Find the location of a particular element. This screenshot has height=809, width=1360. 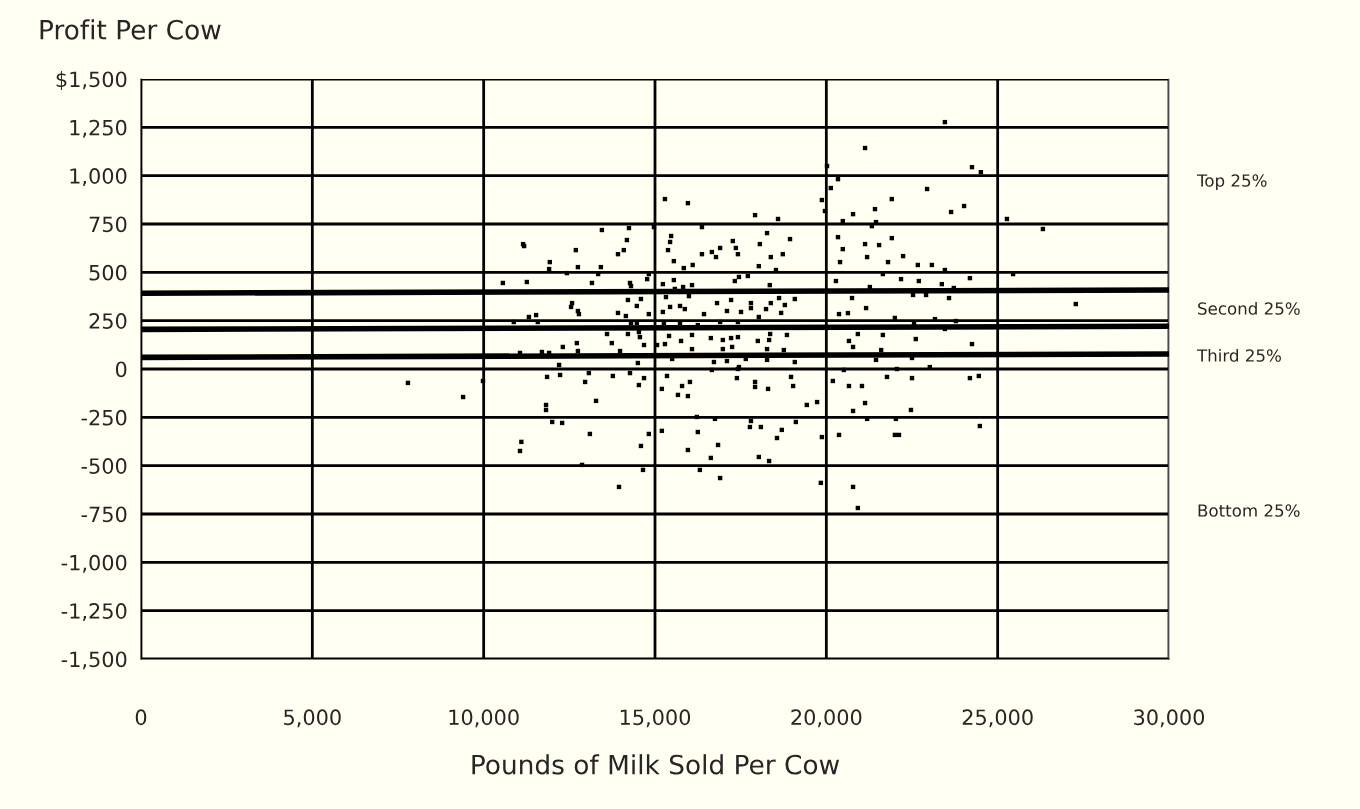

y-tick-label: 1,250 is located at coordinates (98, 128).